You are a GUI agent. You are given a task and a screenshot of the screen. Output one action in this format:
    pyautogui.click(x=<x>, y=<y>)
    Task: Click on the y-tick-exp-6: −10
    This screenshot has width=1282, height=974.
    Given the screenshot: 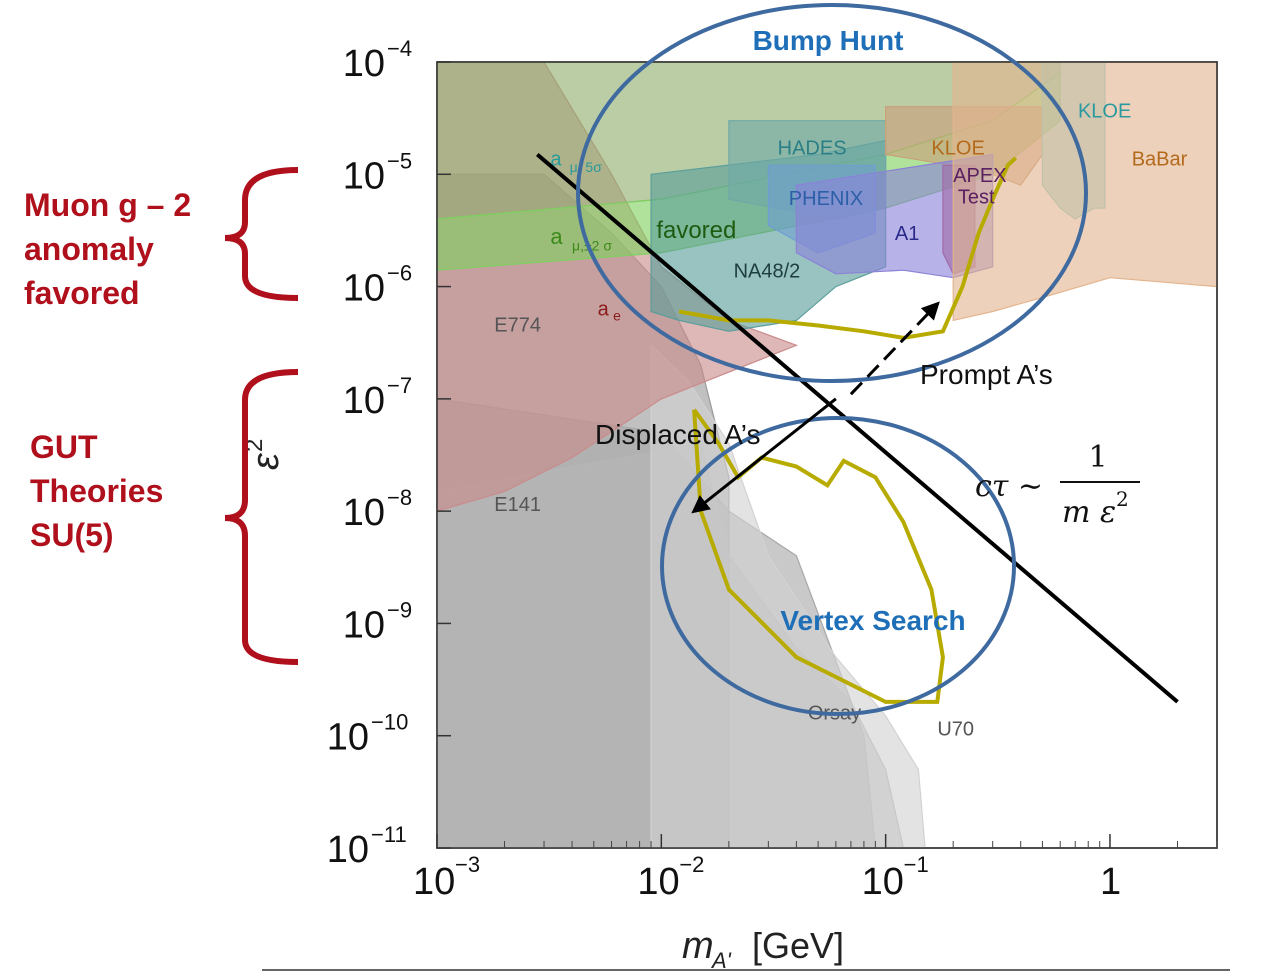 What is the action you would take?
    pyautogui.click(x=389, y=722)
    